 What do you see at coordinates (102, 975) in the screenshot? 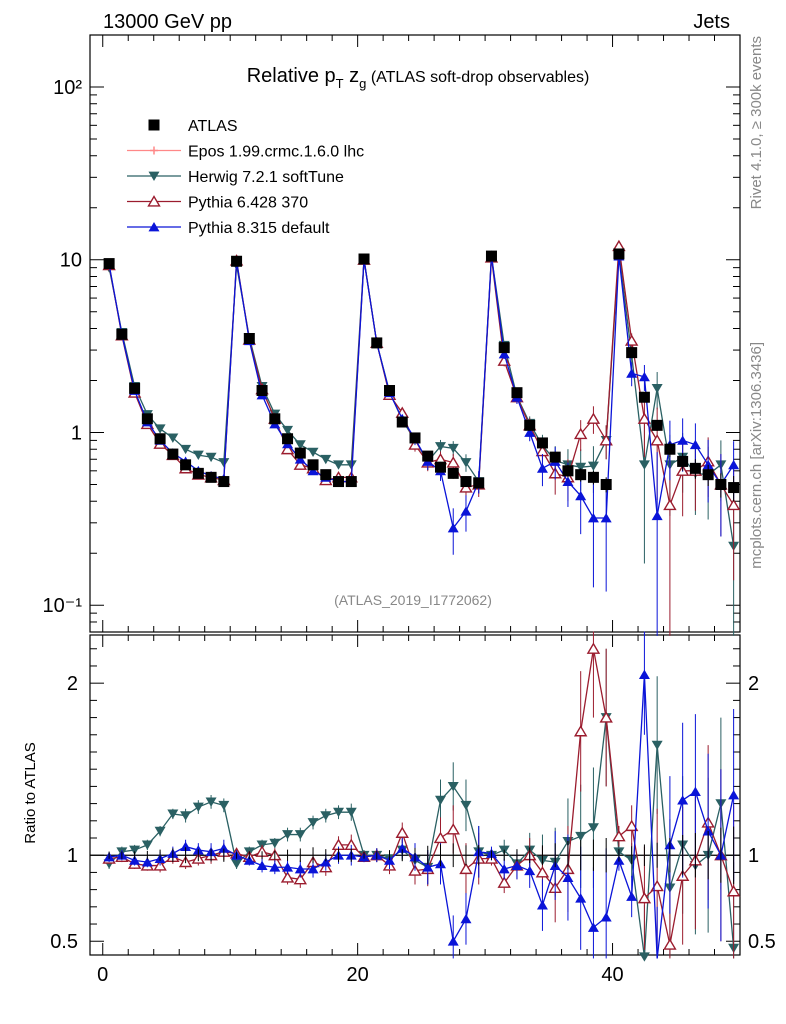
I see `x-tick-label: 0` at bounding box center [102, 975].